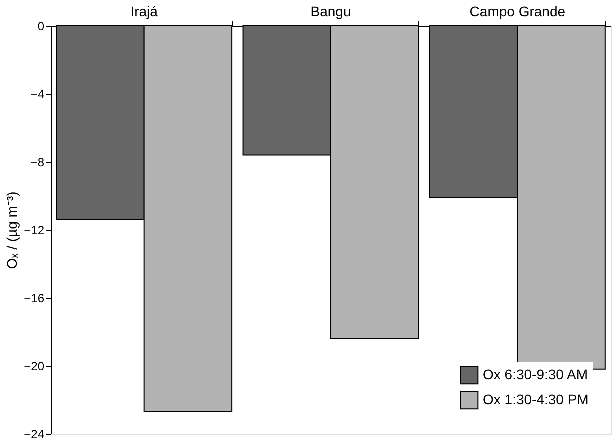 This screenshot has width=616, height=445. Describe the element at coordinates (34, 435) in the screenshot. I see `y-tick-label: −24` at that location.